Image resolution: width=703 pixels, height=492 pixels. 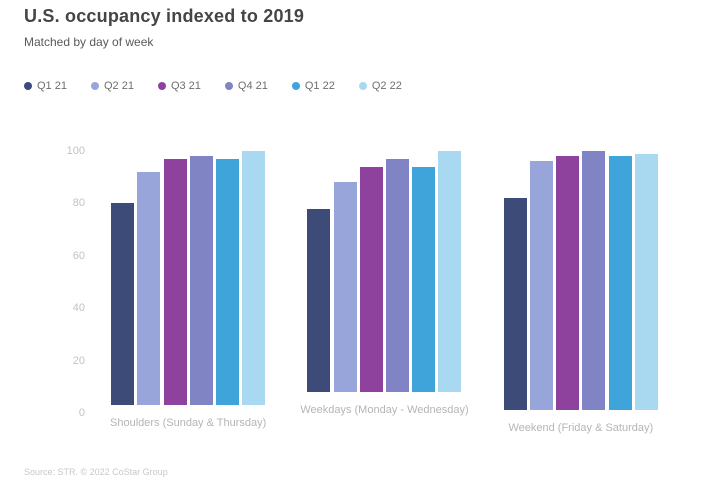 I want to click on y-axis-tick-label: 20, so click(x=78, y=360).